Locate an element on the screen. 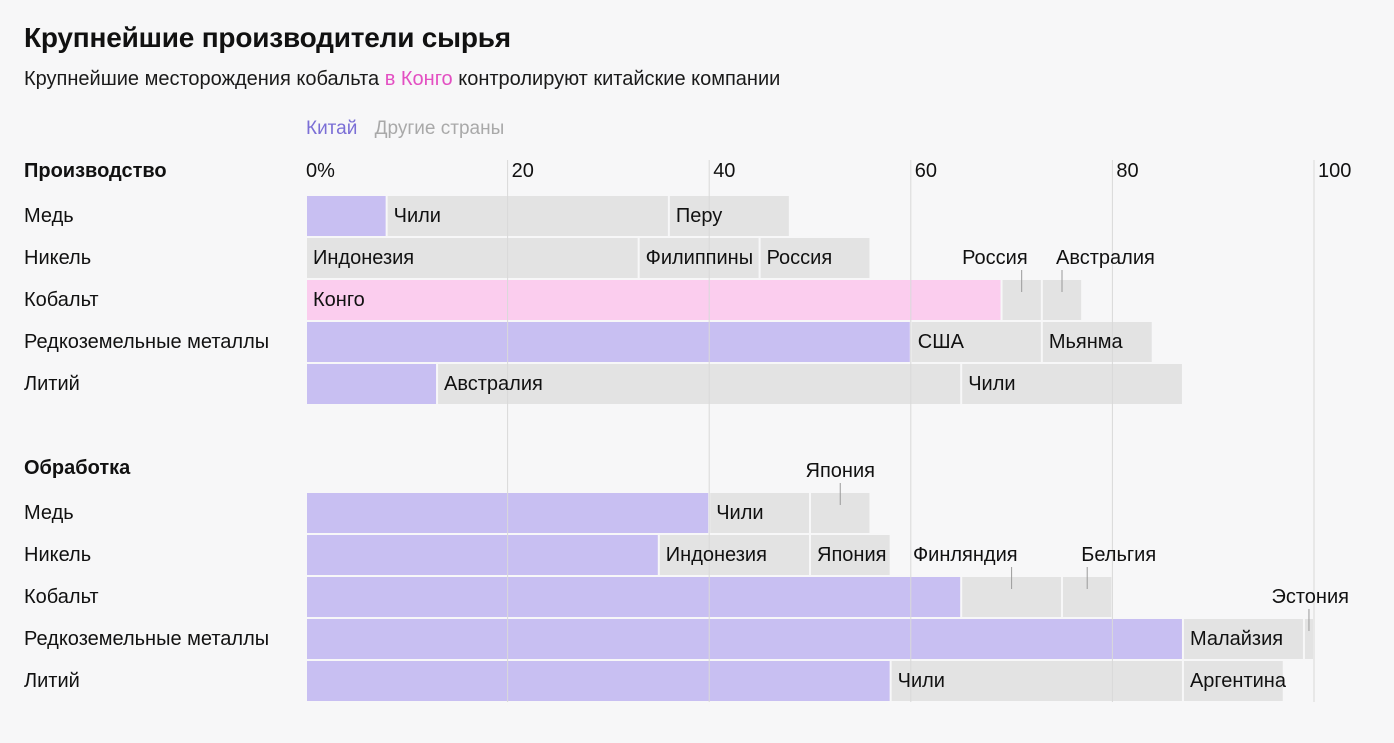  legend-item-other-countries: Другие страны is located at coordinates (439, 128).